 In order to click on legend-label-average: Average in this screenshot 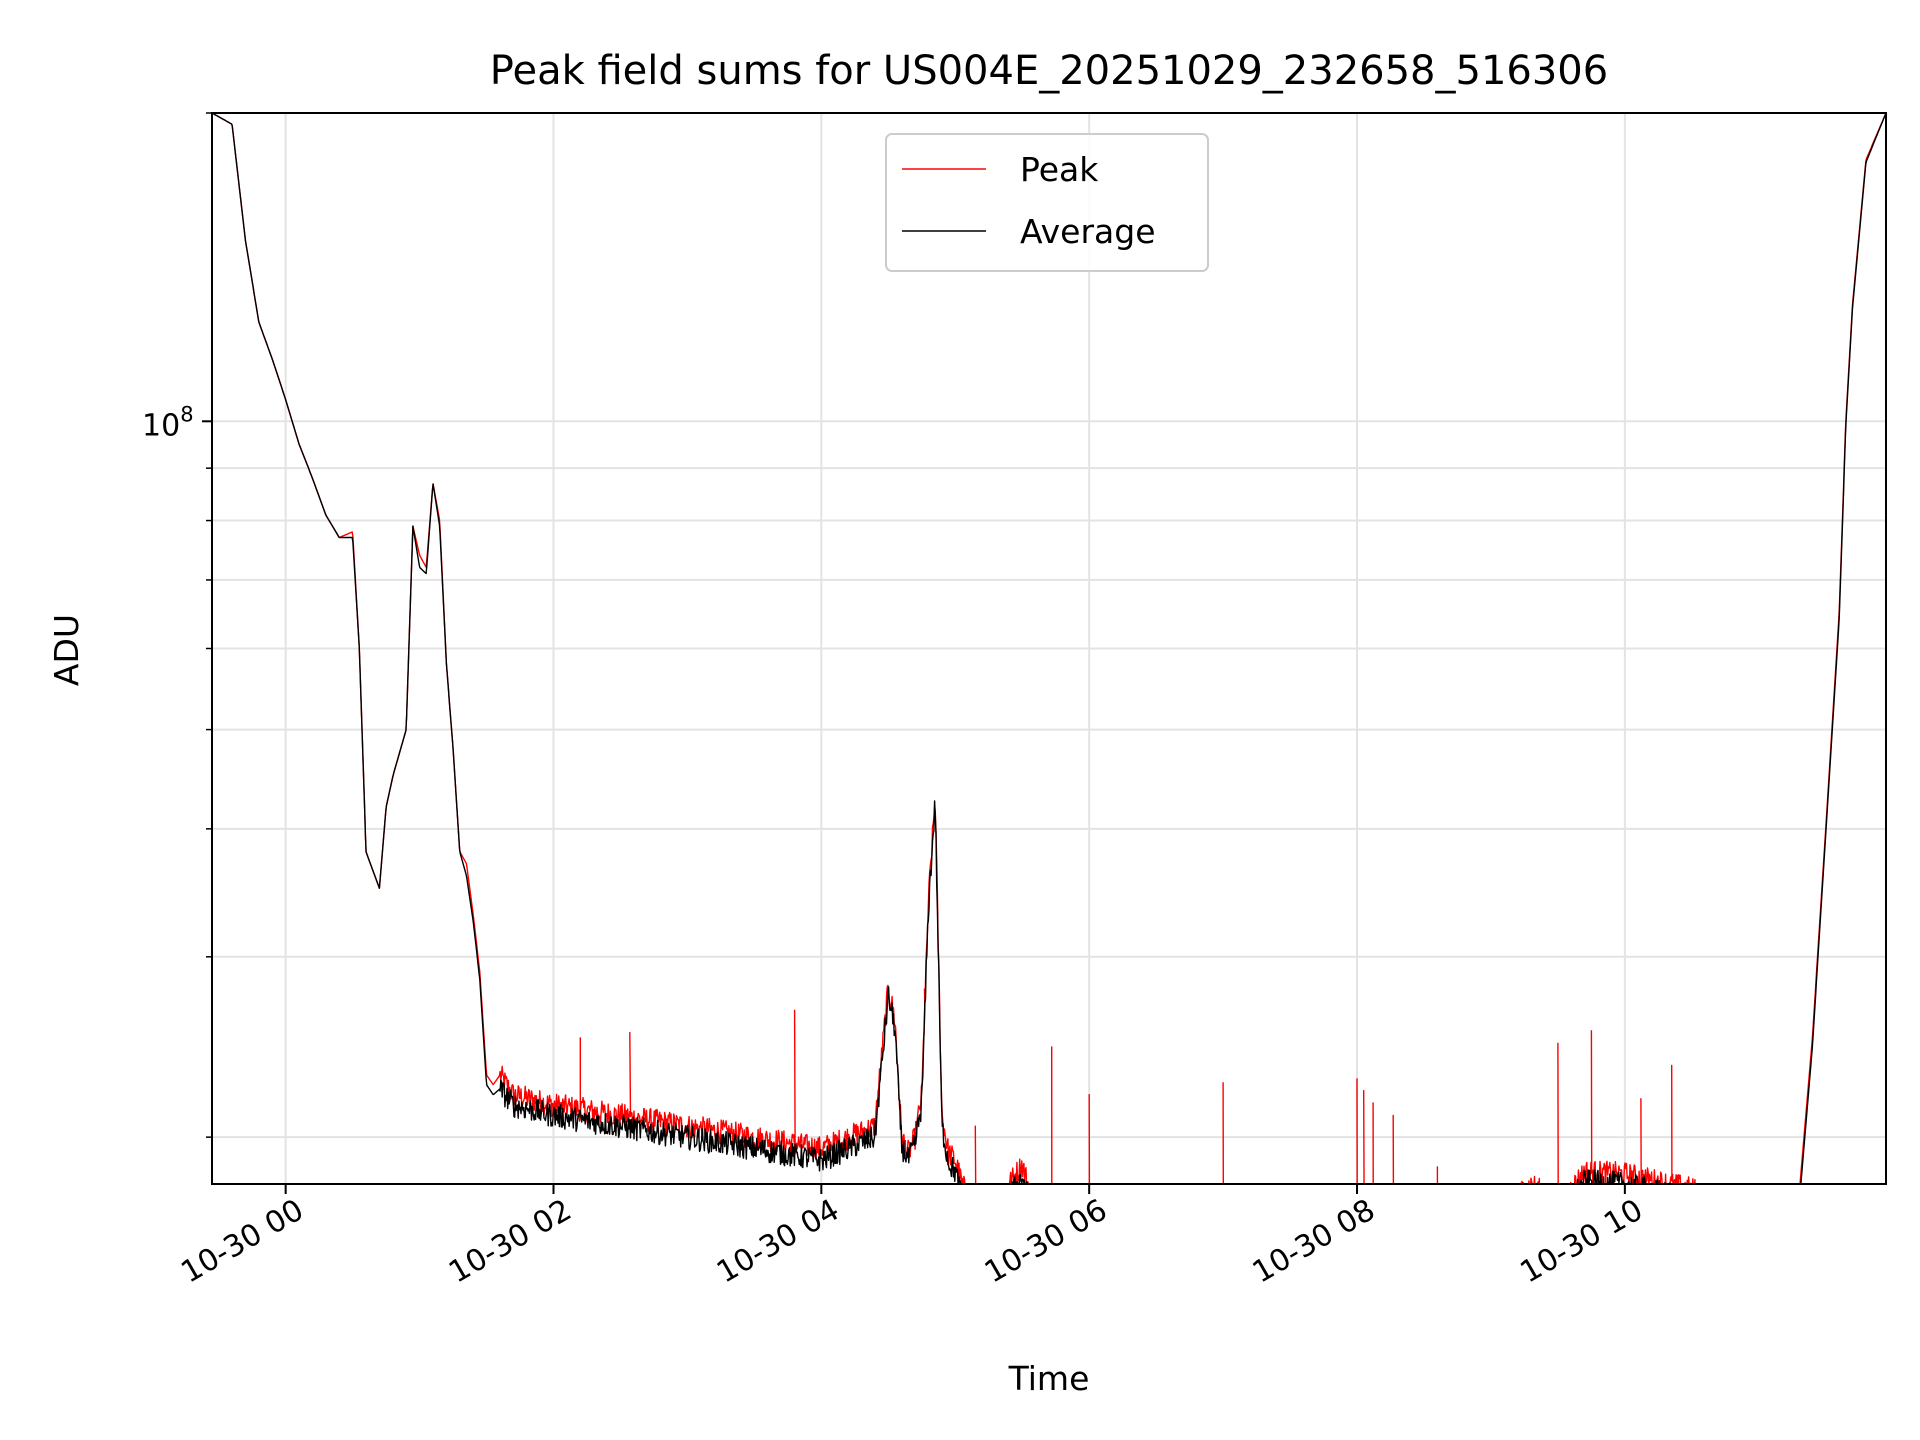, I will do `click(1088, 231)`.